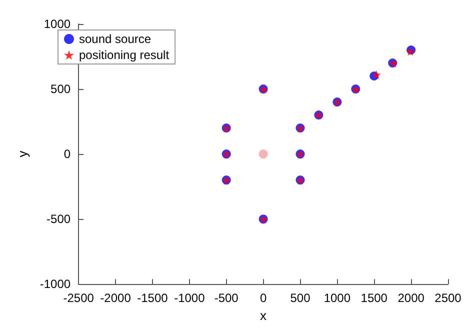  What do you see at coordinates (57, 24) in the screenshot?
I see `y-tick-label: 1000` at bounding box center [57, 24].